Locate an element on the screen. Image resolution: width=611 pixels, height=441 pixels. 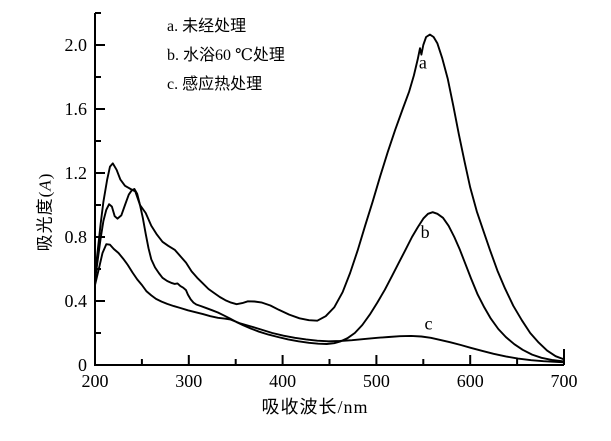
legend-item-a: a. 未经处理 is located at coordinates (207, 26).